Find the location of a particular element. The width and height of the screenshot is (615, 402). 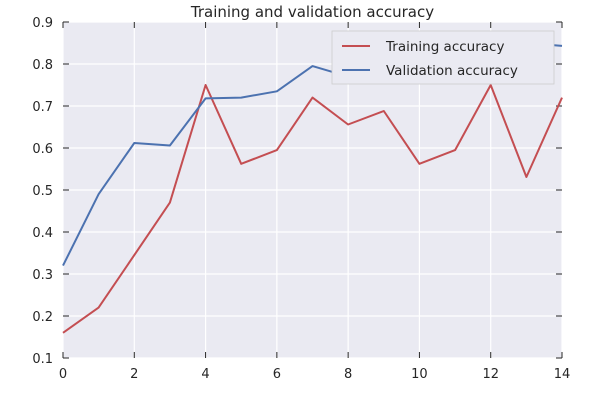

y-tick-label: 0.9 is located at coordinates (42, 23).